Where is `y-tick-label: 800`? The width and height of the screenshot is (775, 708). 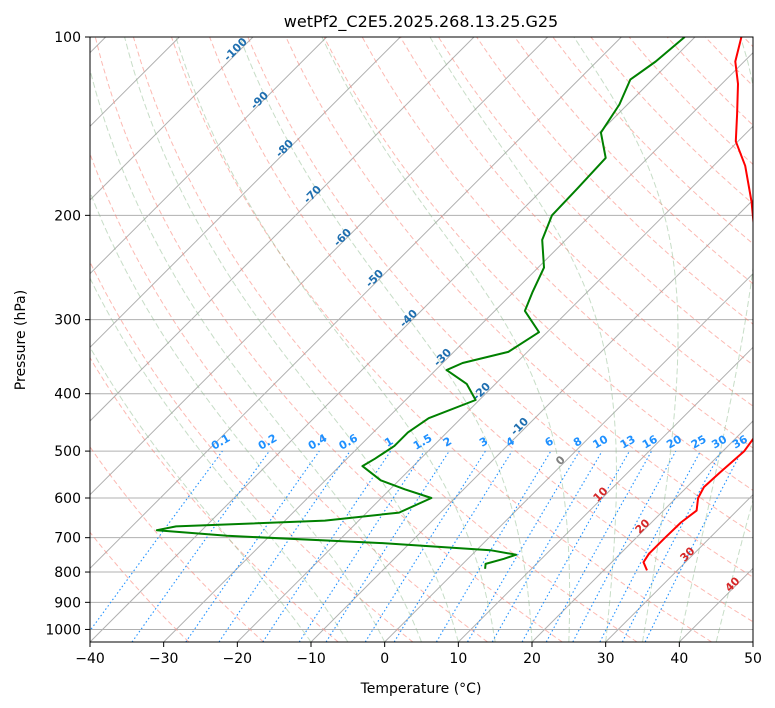
y-tick-label: 800 is located at coordinates (67, 573).